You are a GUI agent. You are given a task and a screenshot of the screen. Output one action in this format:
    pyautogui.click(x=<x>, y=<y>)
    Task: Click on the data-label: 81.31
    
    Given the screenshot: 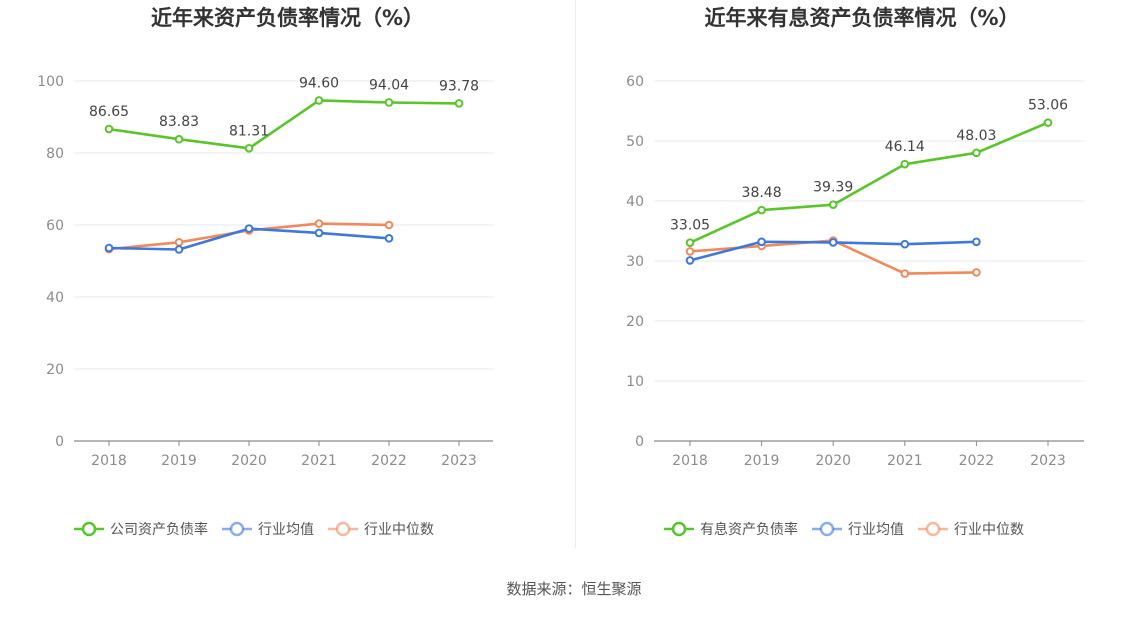 What is the action you would take?
    pyautogui.click(x=249, y=131)
    